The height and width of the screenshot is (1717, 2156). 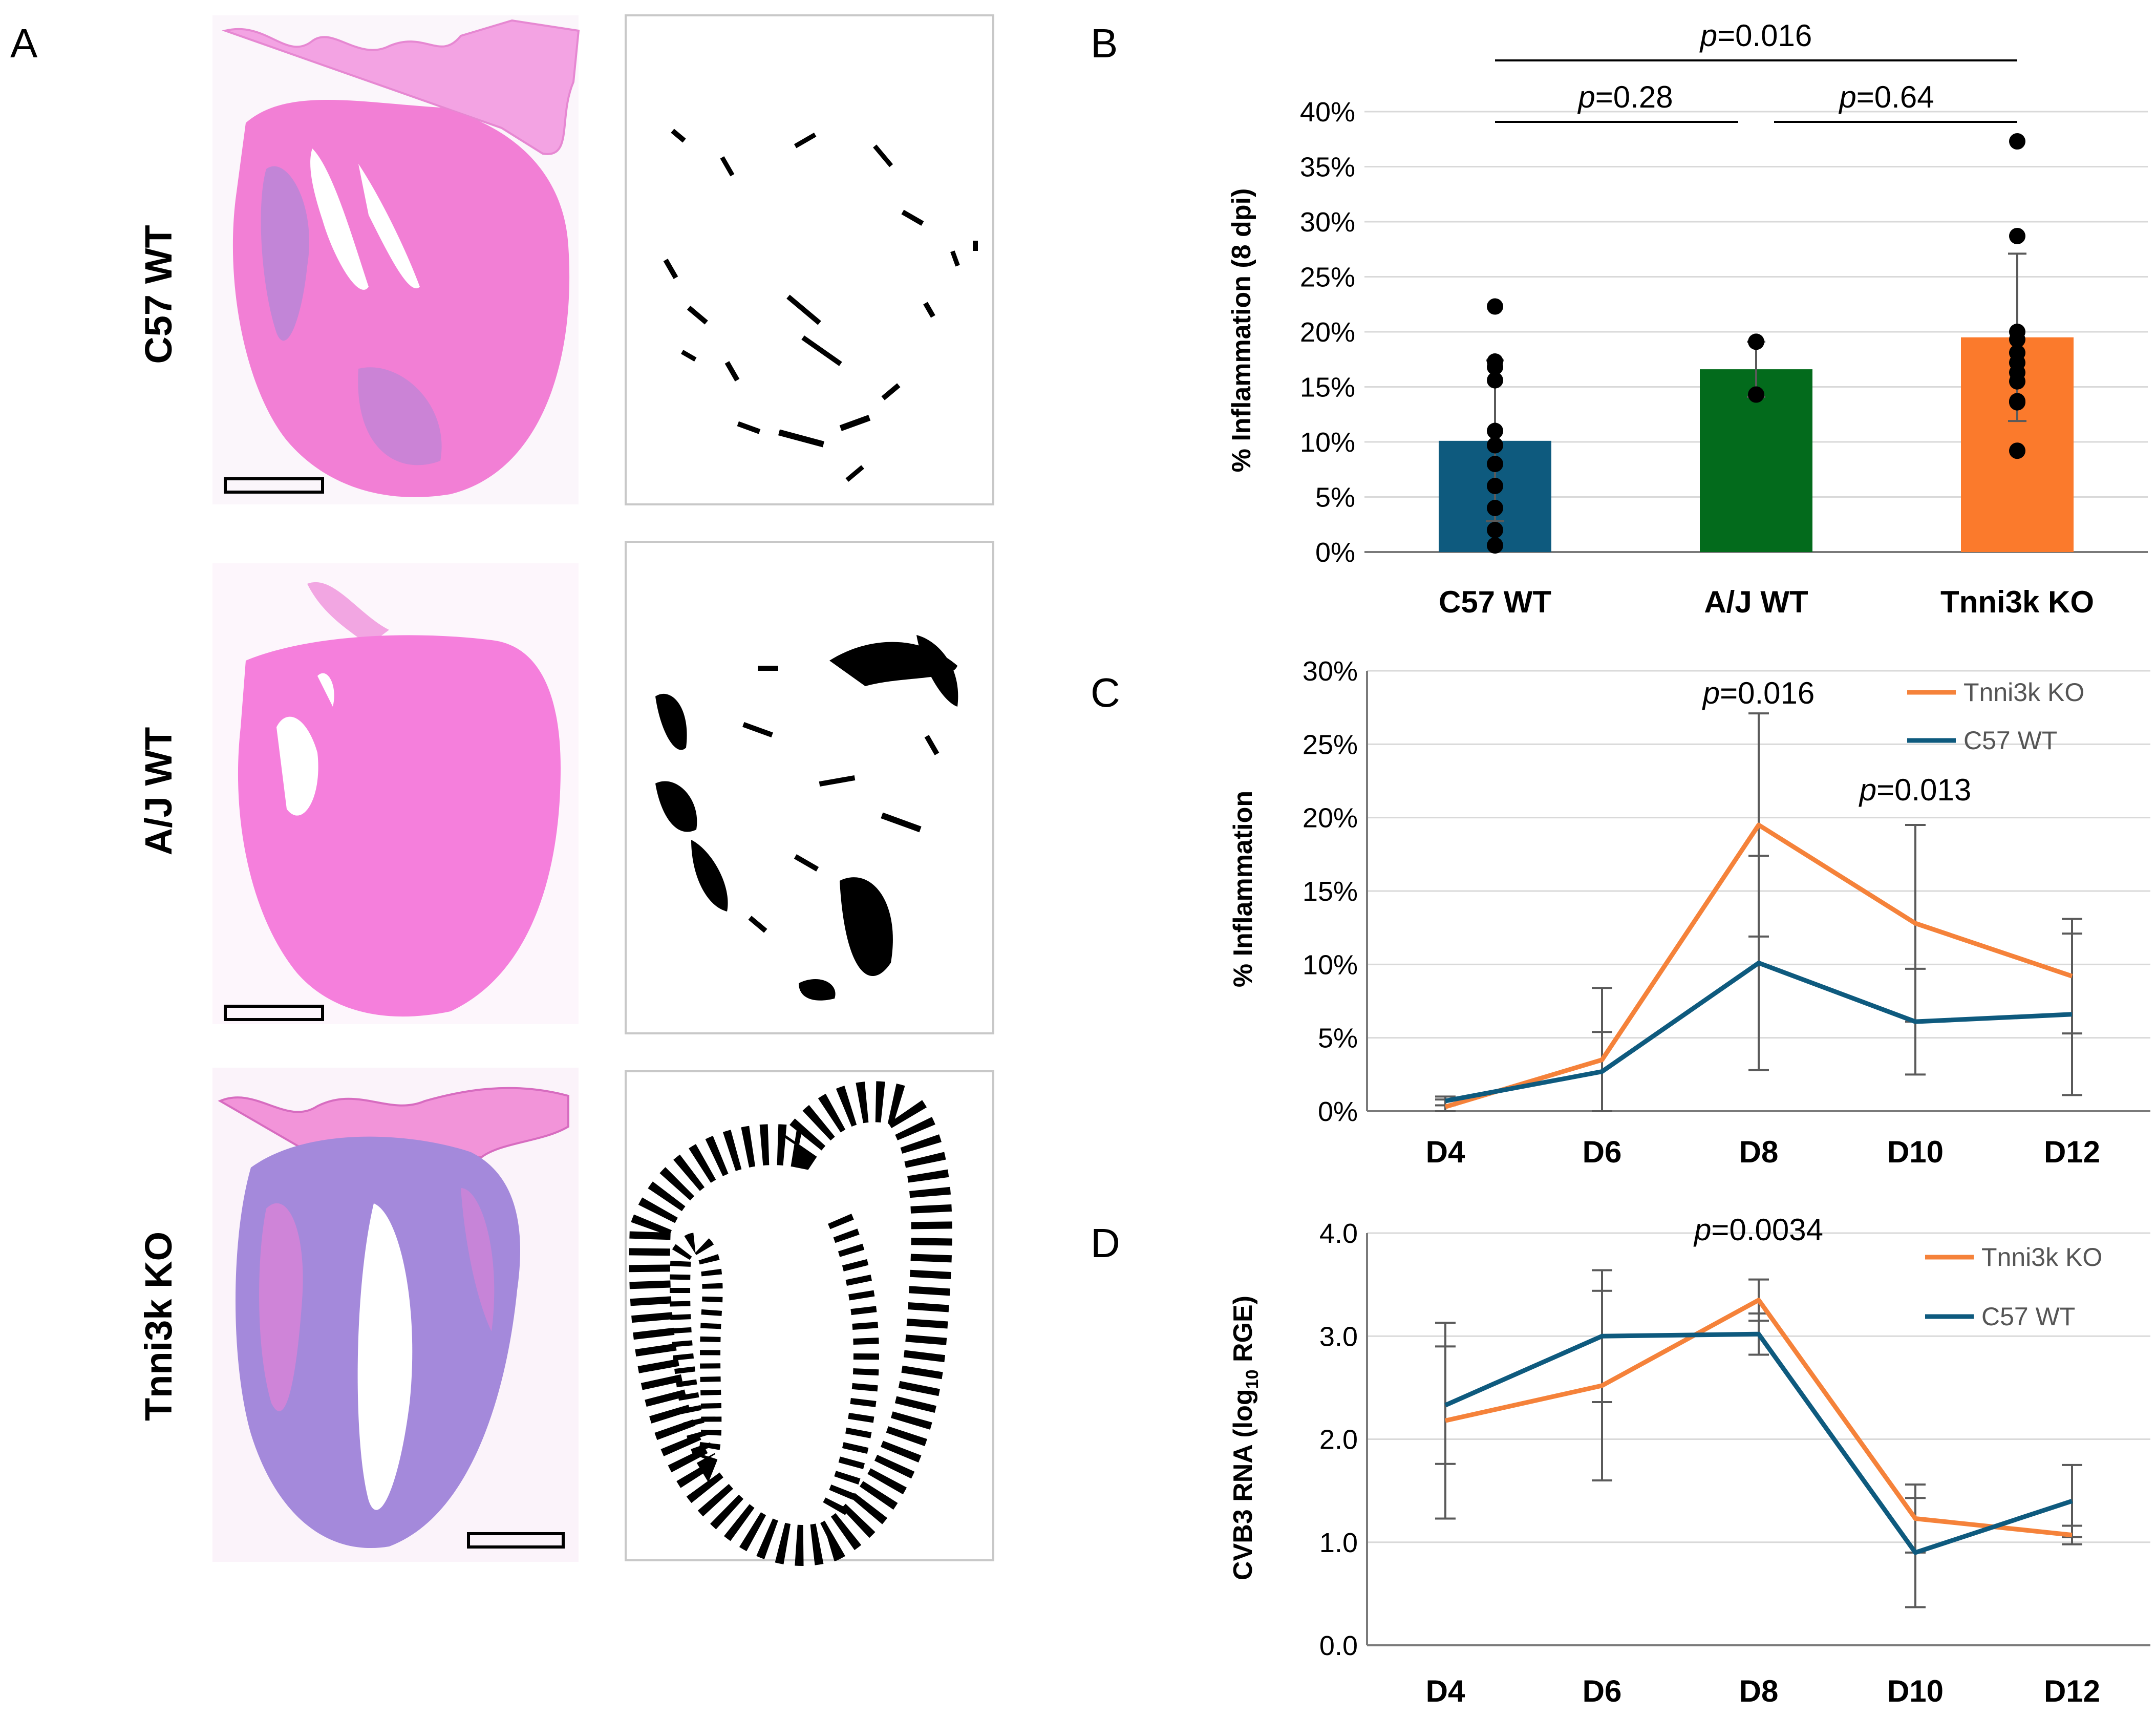 What do you see at coordinates (1634, 97) in the screenshot?
I see `chart-b-comparison-label-value: =0.28` at bounding box center [1634, 97].